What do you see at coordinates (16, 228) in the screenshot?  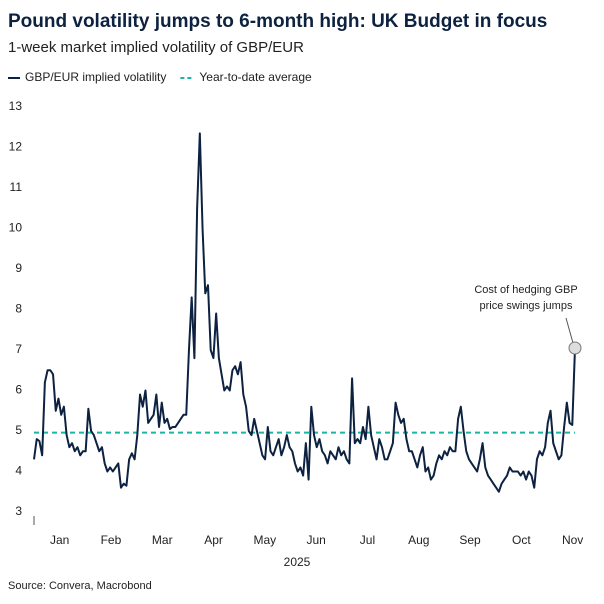 I see `y-tick-label: 10` at bounding box center [16, 228].